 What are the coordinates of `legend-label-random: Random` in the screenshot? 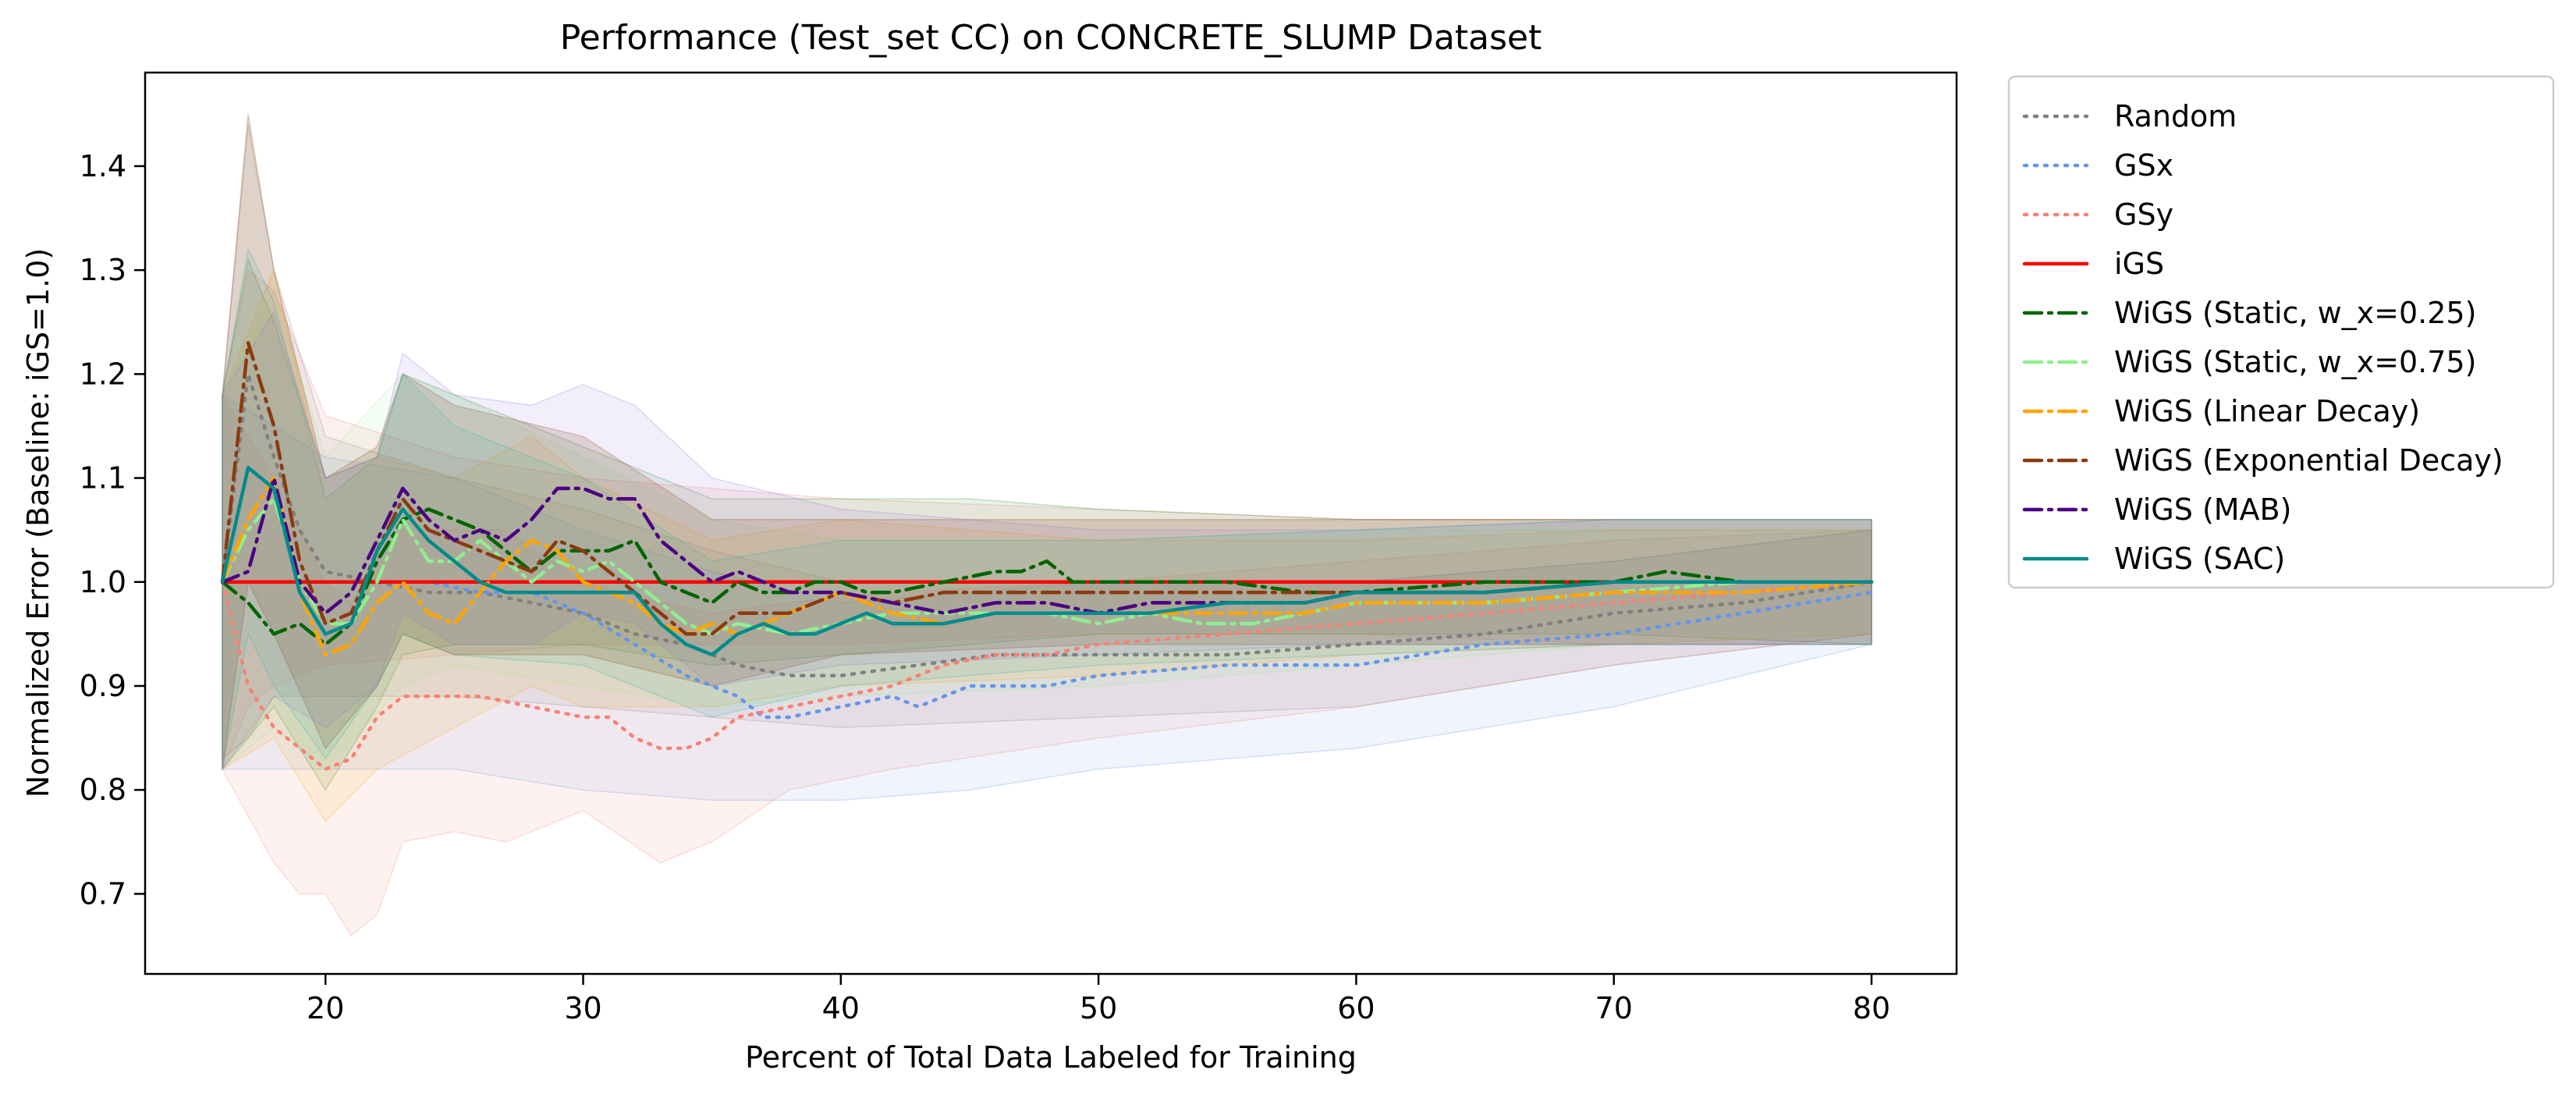 It's located at (2175, 116).